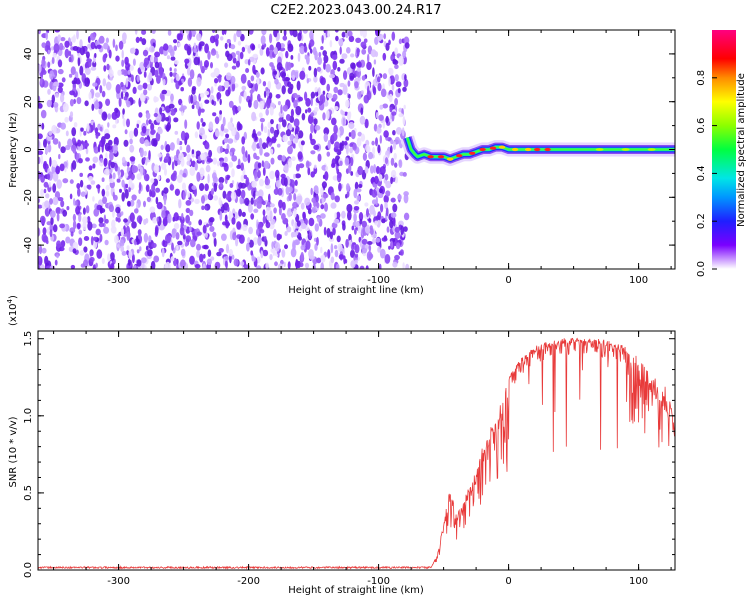  What do you see at coordinates (741, 150) in the screenshot?
I see `colorbar-label: Normalized spectral amplitude` at bounding box center [741, 150].